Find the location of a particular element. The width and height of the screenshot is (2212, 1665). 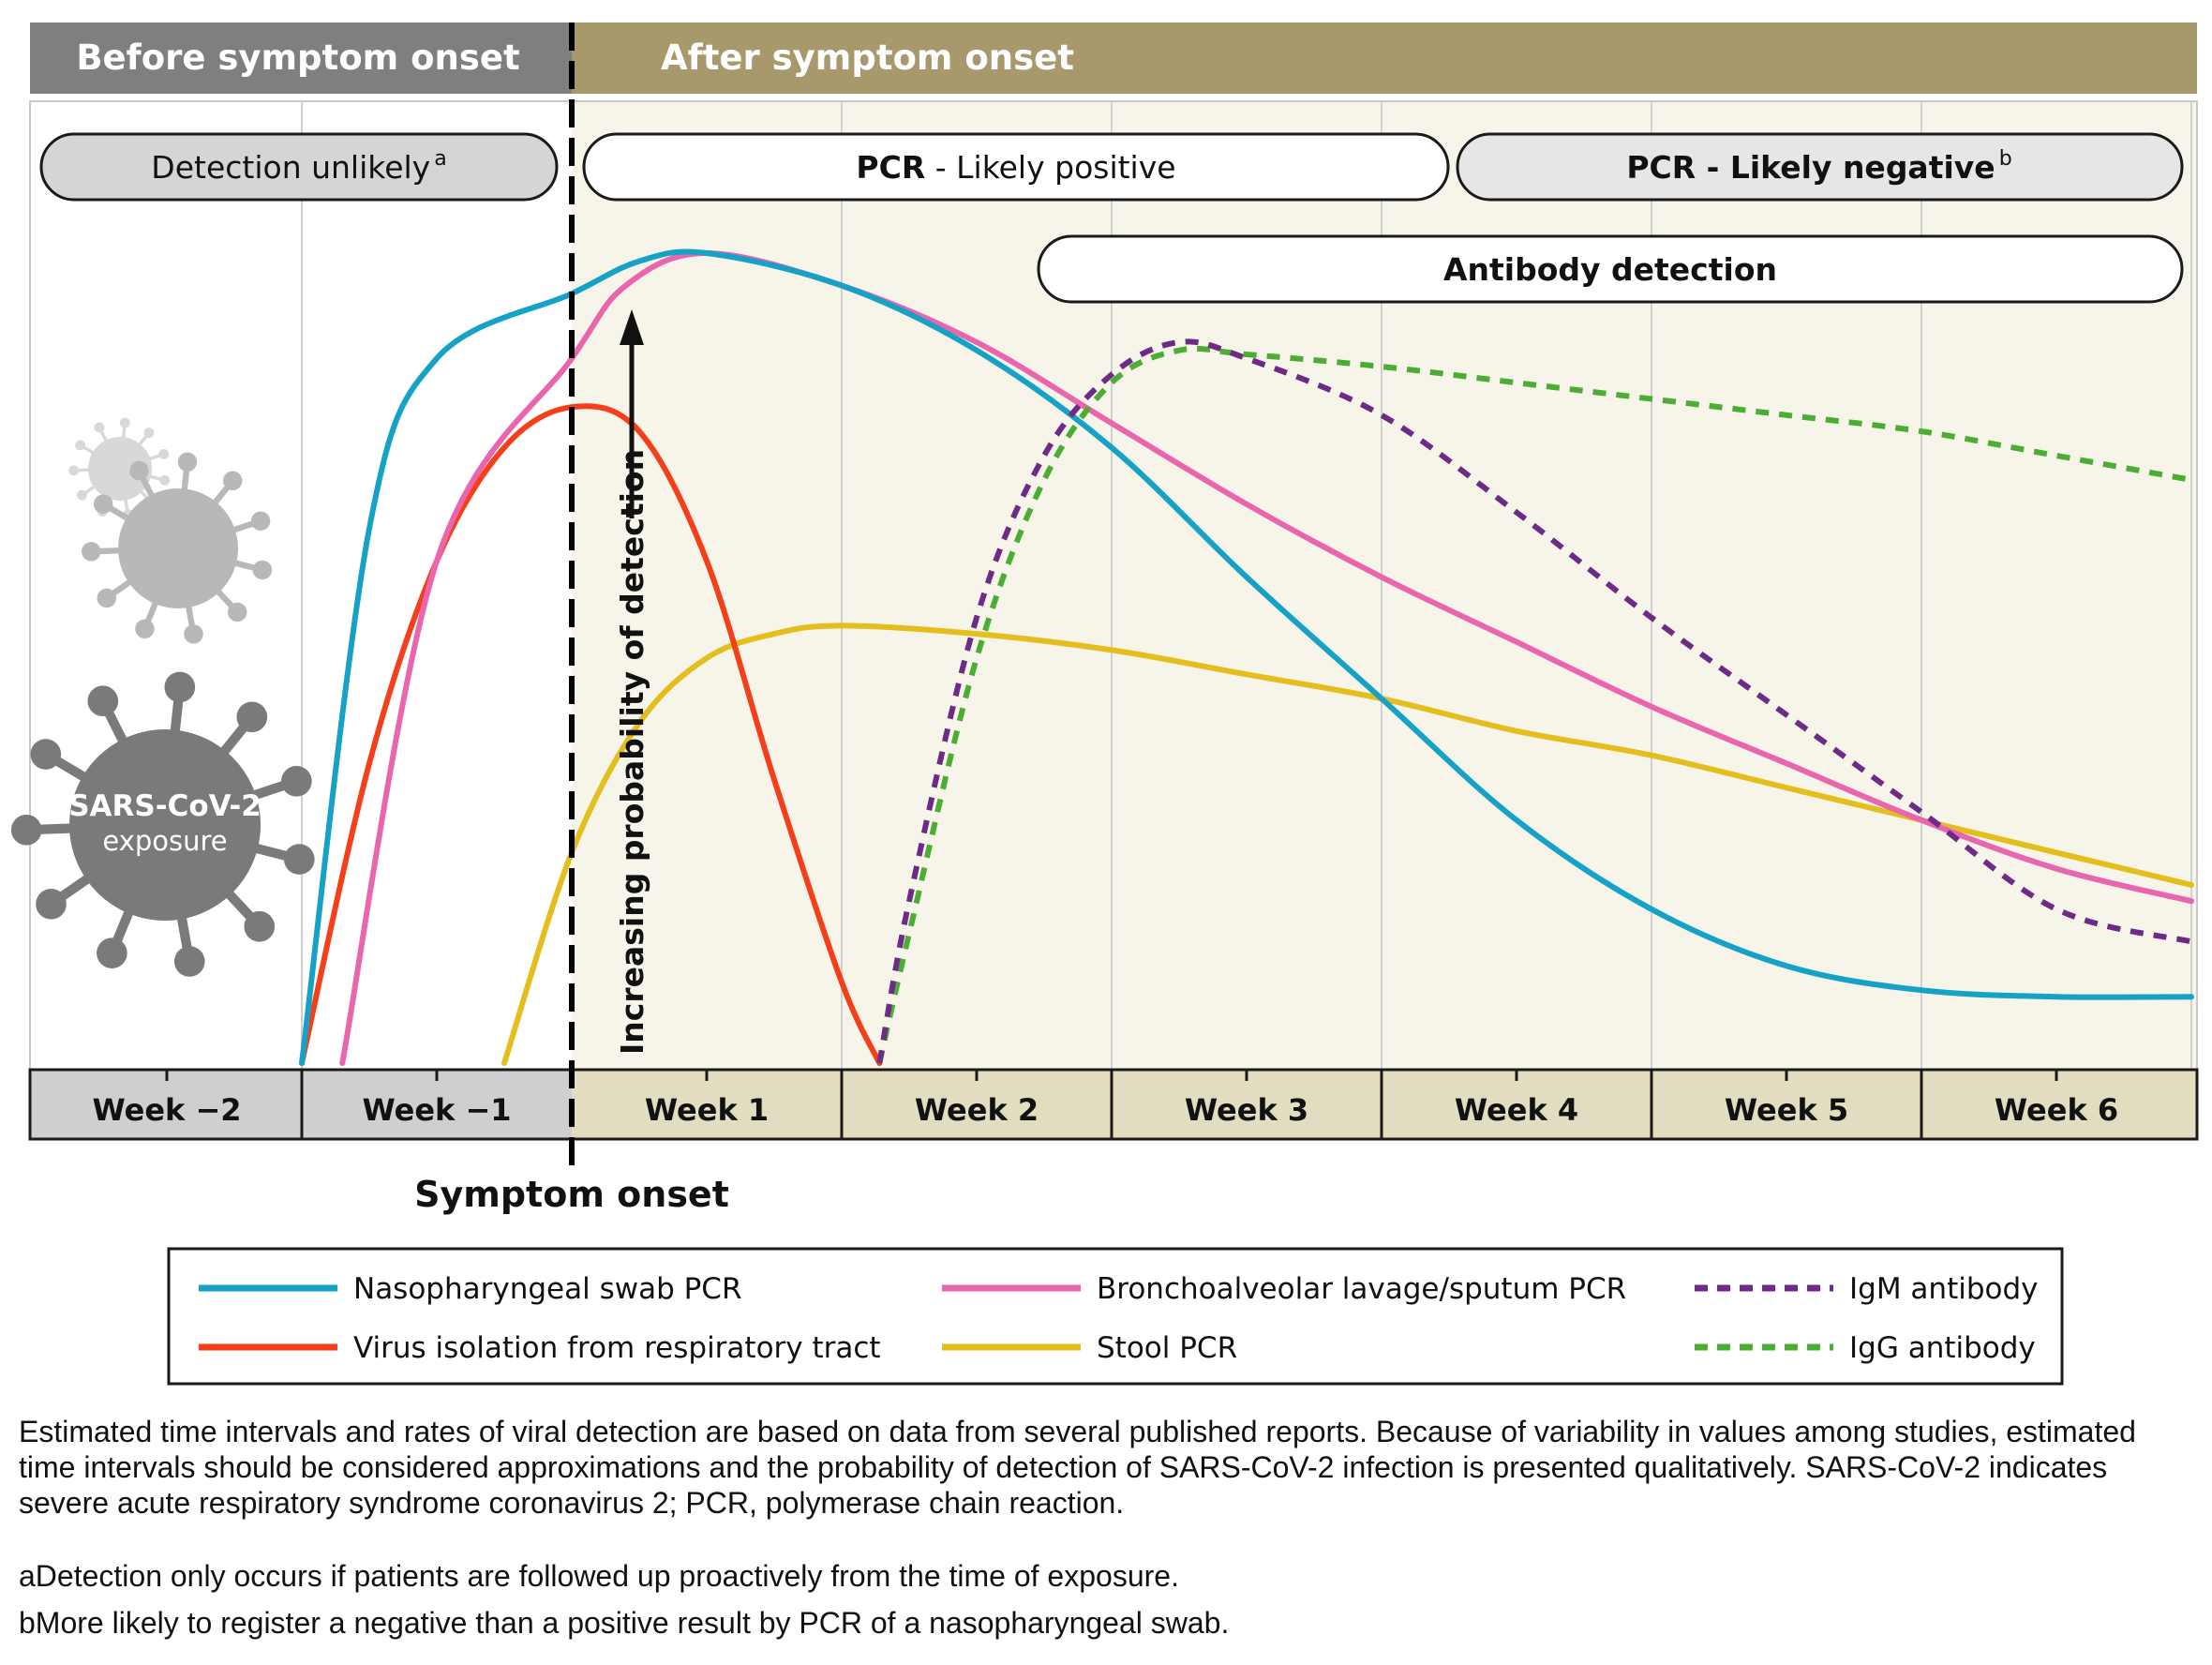

header-before-bg is located at coordinates (301, 58).